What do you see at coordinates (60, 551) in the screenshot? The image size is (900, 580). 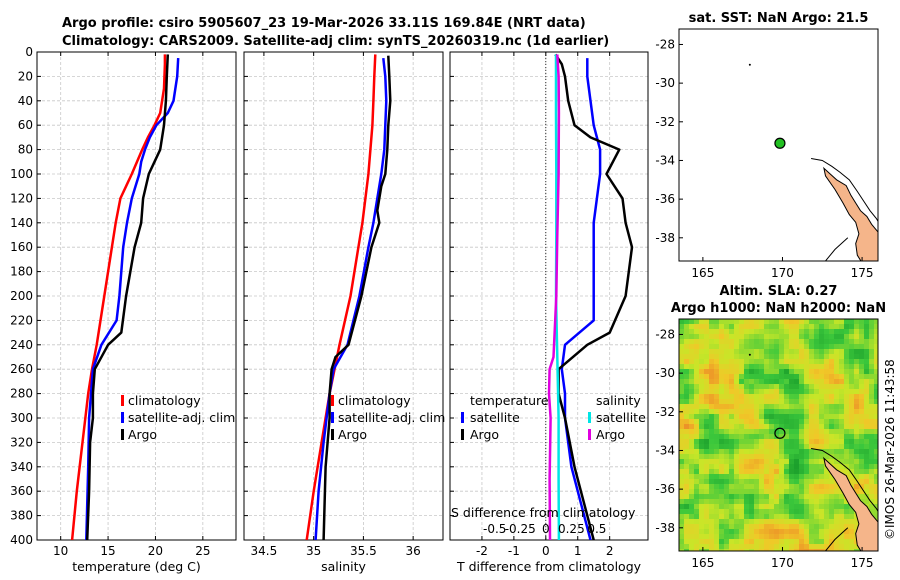 I see `x-tick-label: 10` at bounding box center [60, 551].